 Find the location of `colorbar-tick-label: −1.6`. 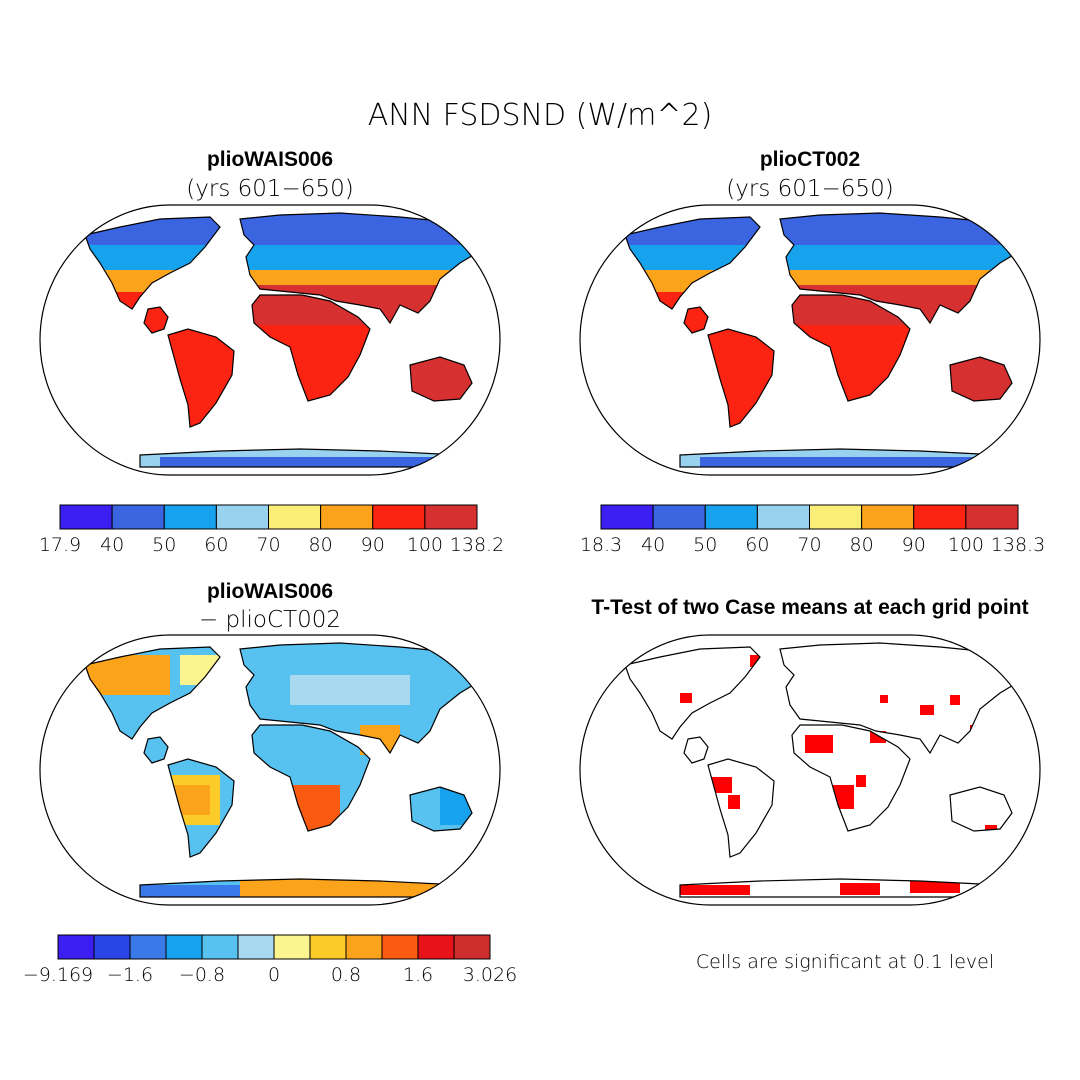

colorbar-tick-label: −1.6 is located at coordinates (130, 975).